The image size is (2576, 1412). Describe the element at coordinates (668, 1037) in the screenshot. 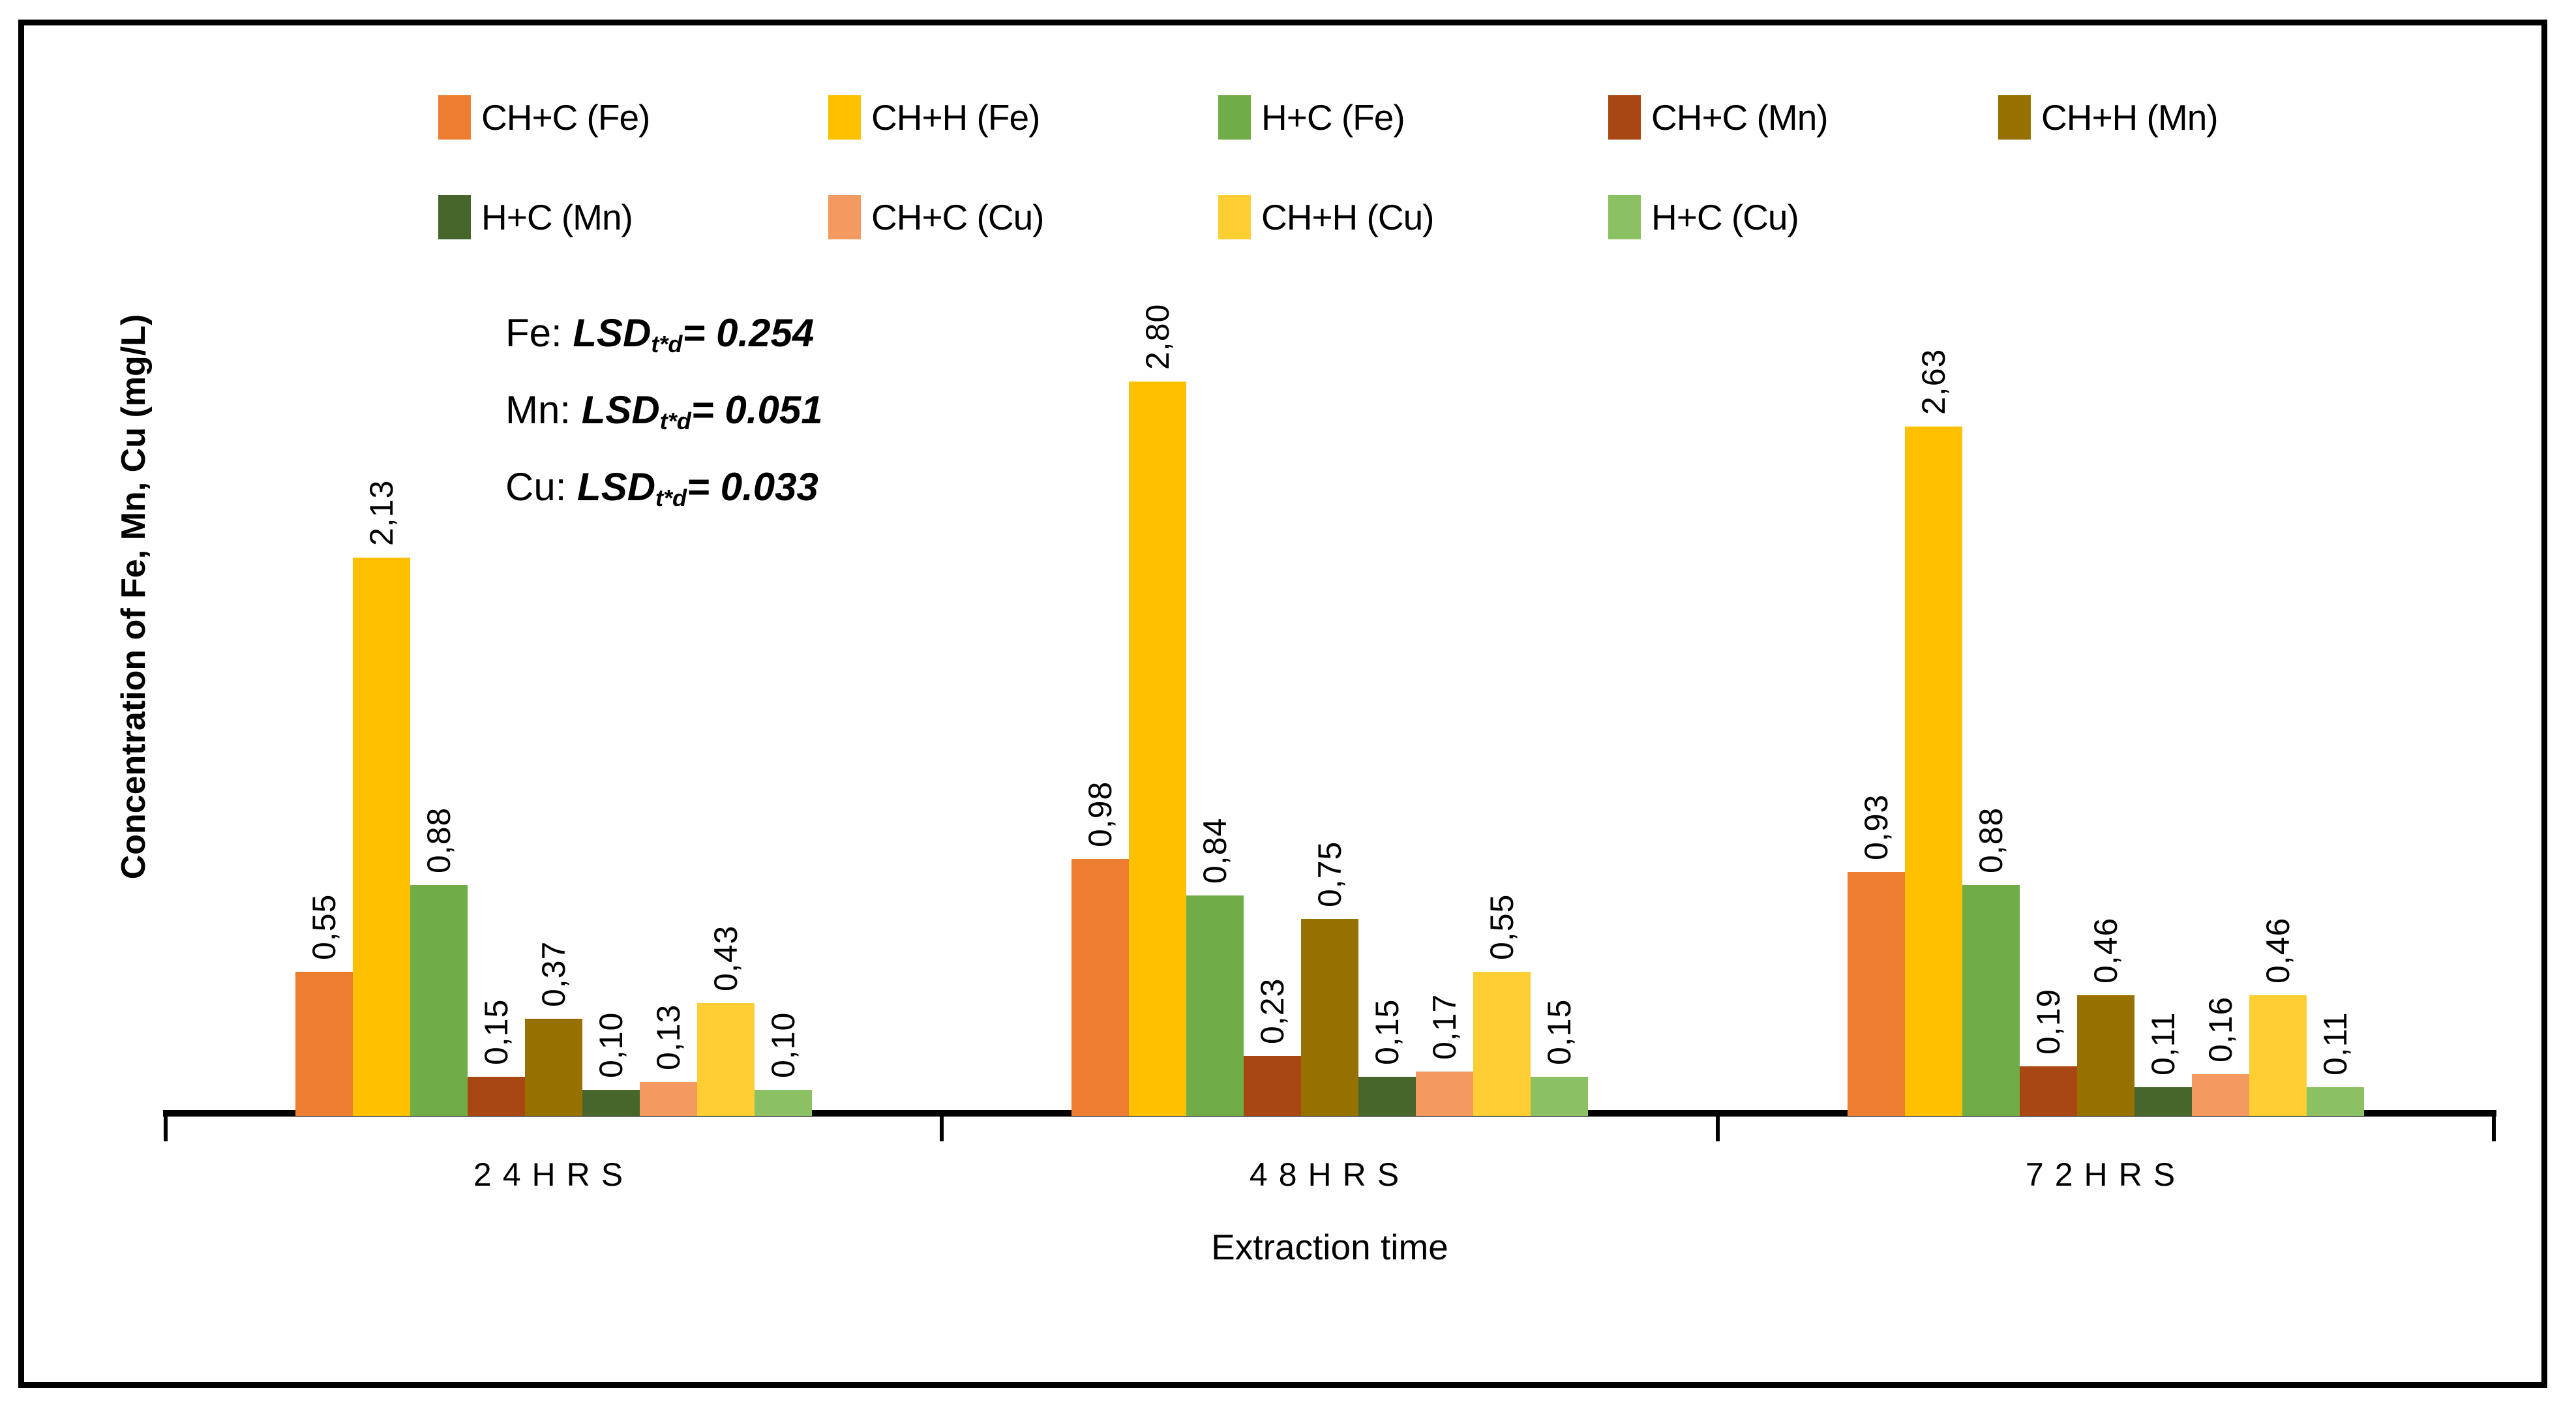

I see `bar-value-label: 0,13` at that location.